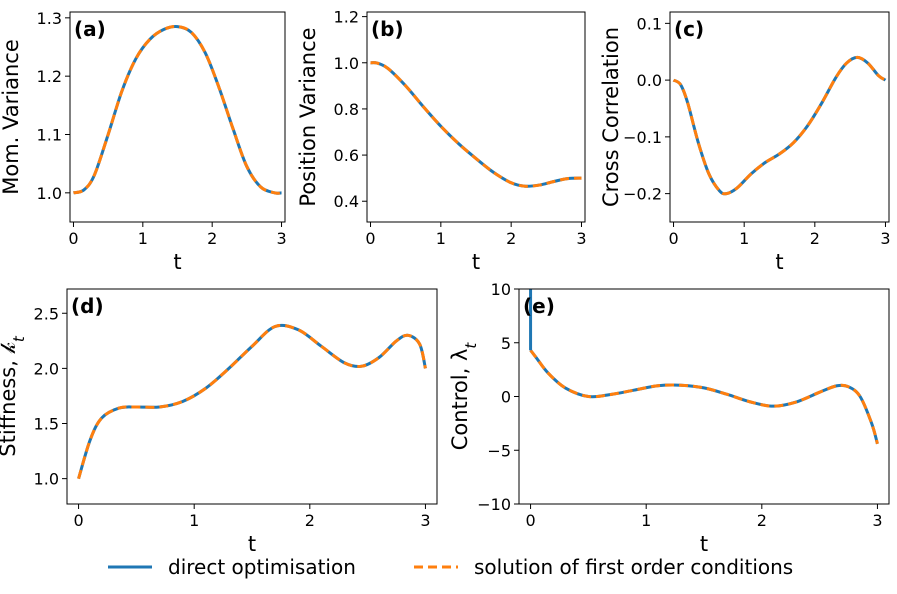 The height and width of the screenshot is (594, 897). Describe the element at coordinates (262, 567) in the screenshot. I see `legend-label-direct: direct optimisation` at that location.